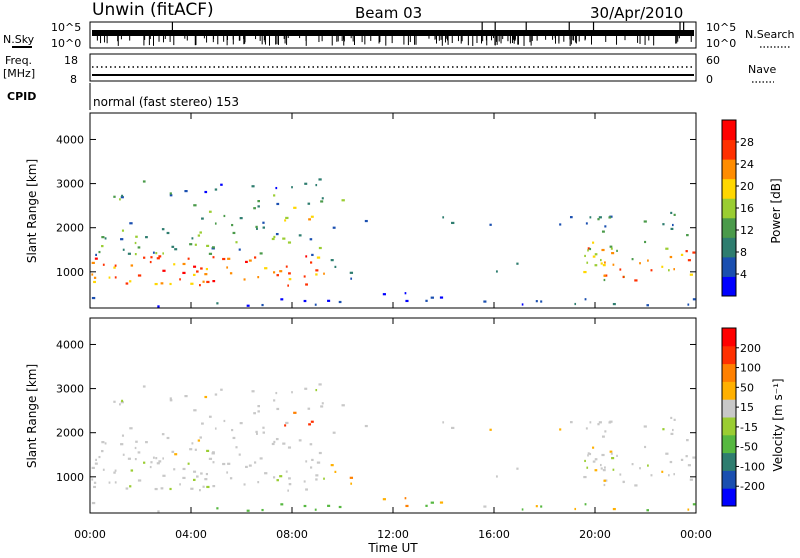 This screenshot has height=558, width=800. What do you see at coordinates (393, 67) in the screenshot?
I see `freq-panel` at bounding box center [393, 67].